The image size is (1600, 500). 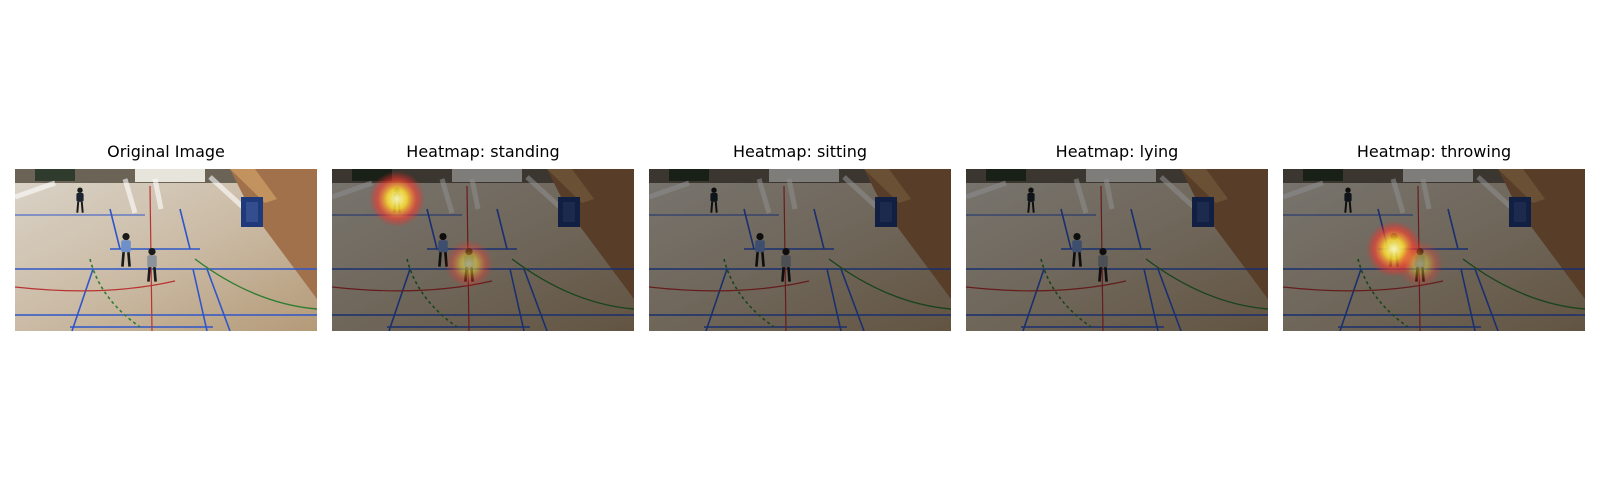 I want to click on panel-heatmap-sitting: Heatmap: sitting, so click(x=800, y=235).